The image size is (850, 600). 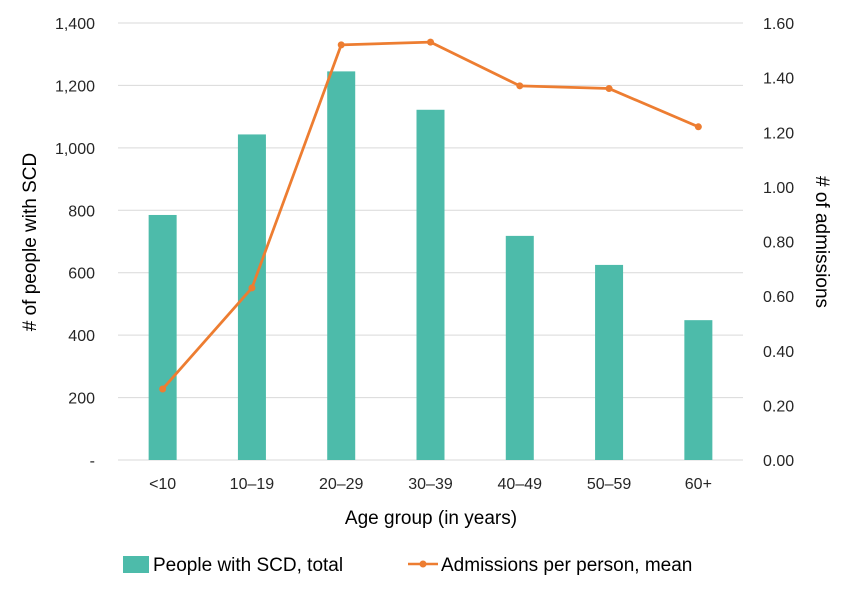 I want to click on y-tick-label: 200, so click(x=81, y=399).